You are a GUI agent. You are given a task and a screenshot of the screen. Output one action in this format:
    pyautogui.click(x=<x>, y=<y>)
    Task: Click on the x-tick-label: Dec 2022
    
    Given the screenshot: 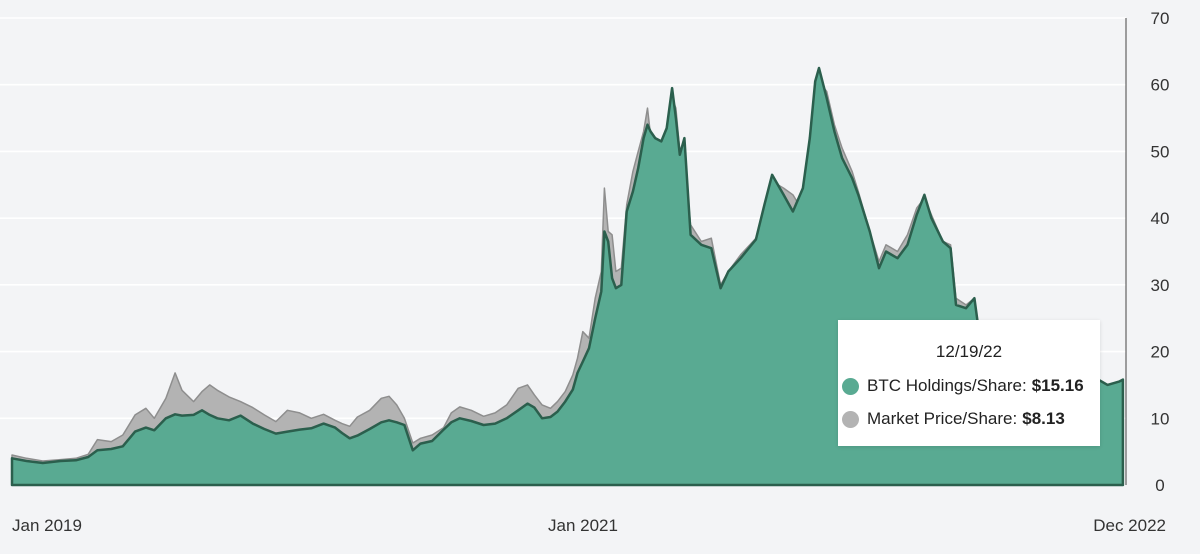 What is the action you would take?
    pyautogui.click(x=1129, y=525)
    